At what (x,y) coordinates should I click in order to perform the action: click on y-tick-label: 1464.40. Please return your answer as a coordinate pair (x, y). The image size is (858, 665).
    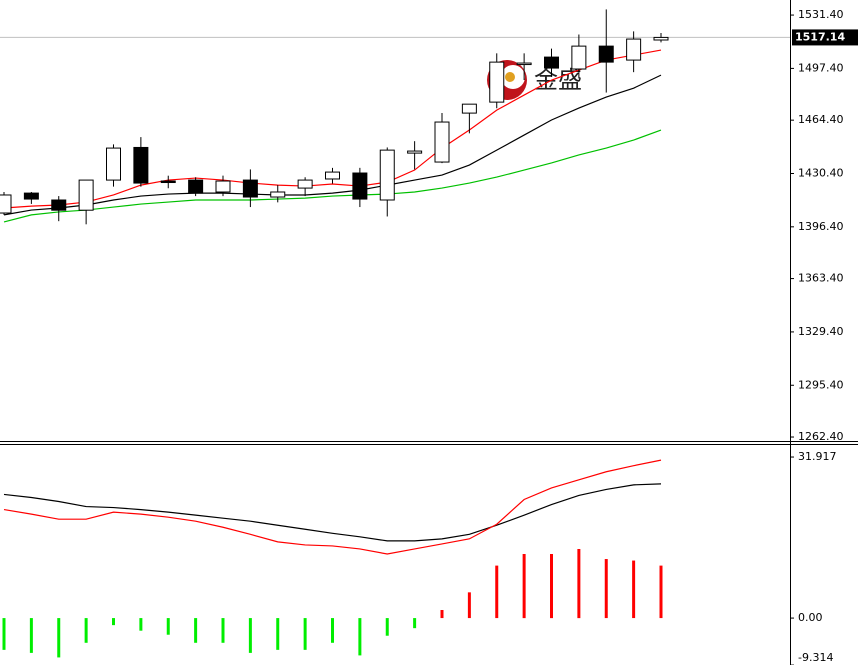
    Looking at the image, I should click on (821, 119).